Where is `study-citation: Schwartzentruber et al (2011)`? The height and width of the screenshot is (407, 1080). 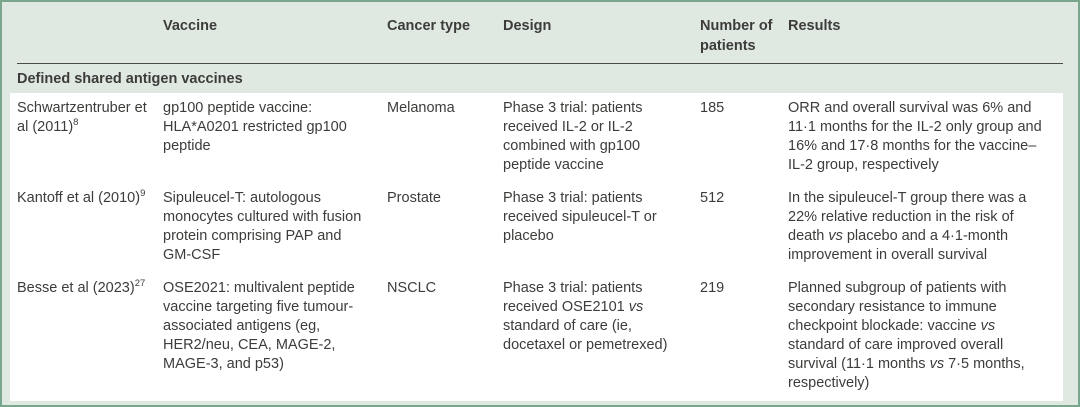 study-citation: Schwartzentruber et al (2011) is located at coordinates (82, 117).